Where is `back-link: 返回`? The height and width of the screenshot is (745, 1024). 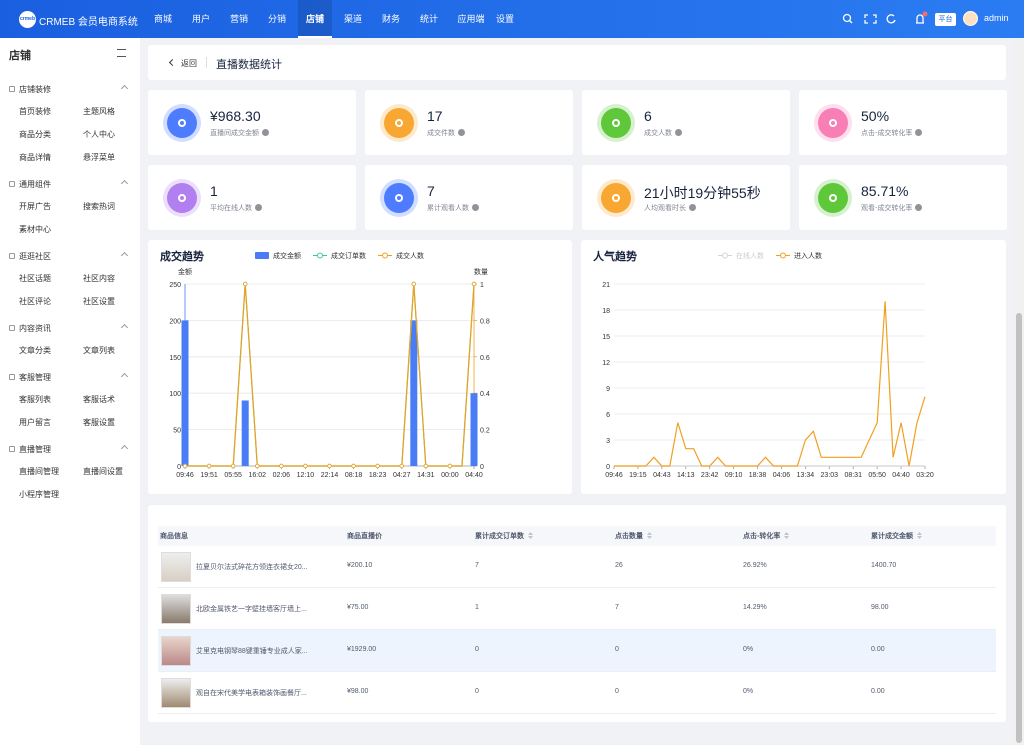
back-link: 返回 is located at coordinates (189, 63).